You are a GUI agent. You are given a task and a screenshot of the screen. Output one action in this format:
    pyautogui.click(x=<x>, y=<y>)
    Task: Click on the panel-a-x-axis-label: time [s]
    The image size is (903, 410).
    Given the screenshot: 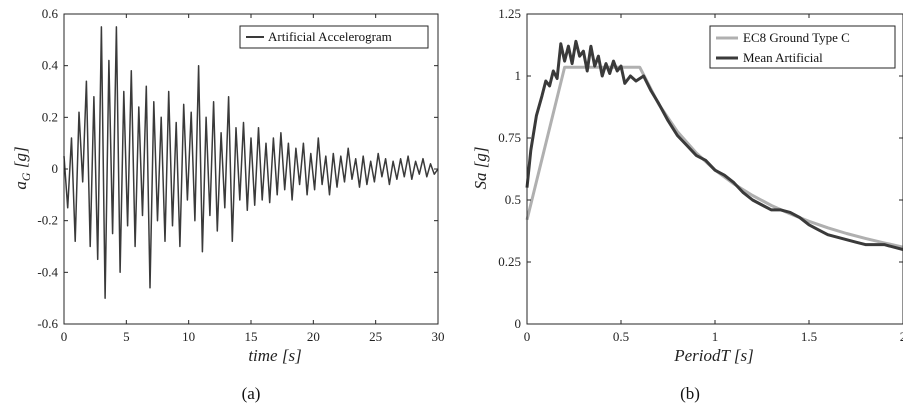 What is the action you would take?
    pyautogui.click(x=274, y=355)
    